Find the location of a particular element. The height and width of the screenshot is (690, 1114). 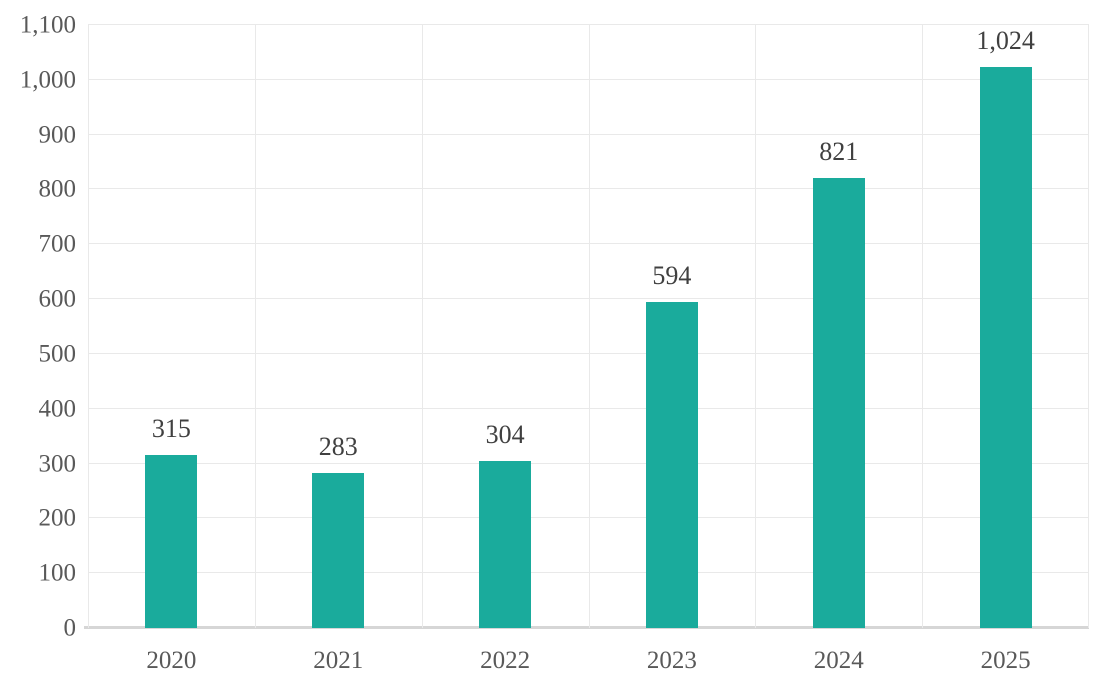

bar-column-2020: 315 is located at coordinates (171, 326).